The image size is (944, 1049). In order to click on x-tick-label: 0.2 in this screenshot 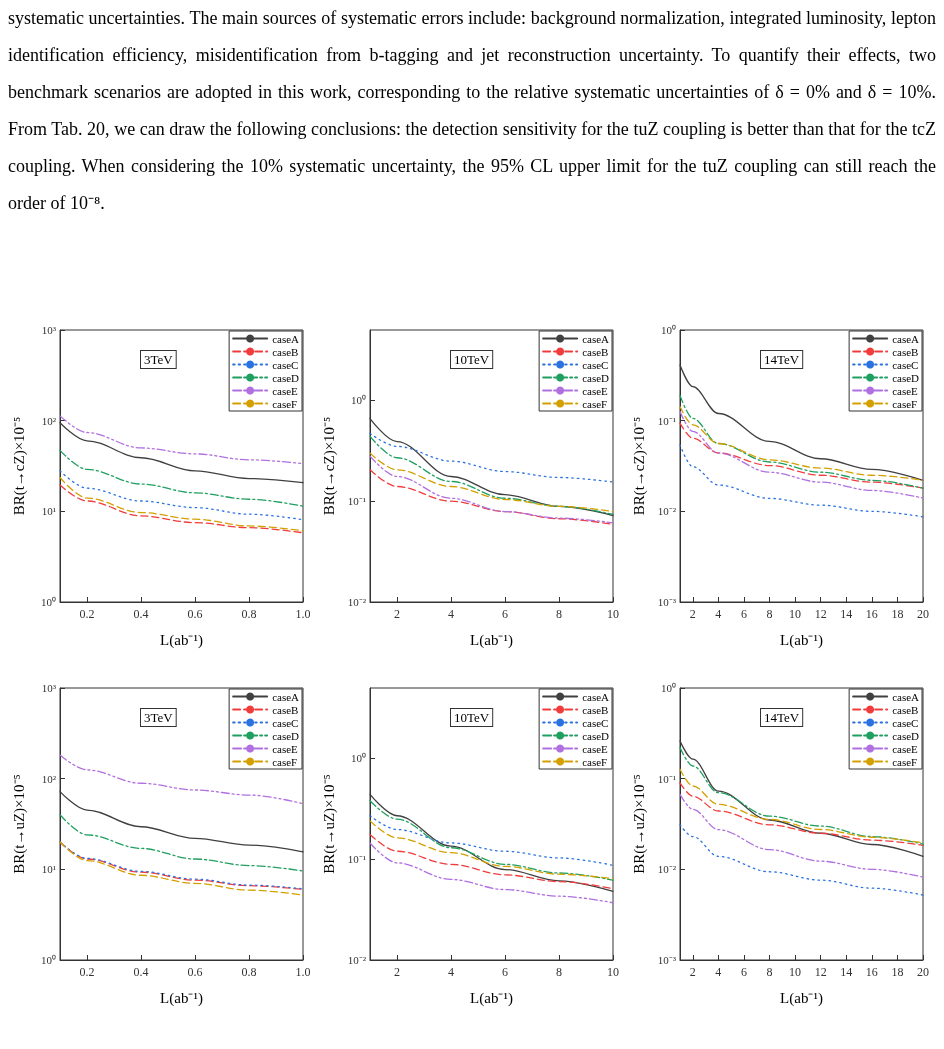, I will do `click(87, 972)`.